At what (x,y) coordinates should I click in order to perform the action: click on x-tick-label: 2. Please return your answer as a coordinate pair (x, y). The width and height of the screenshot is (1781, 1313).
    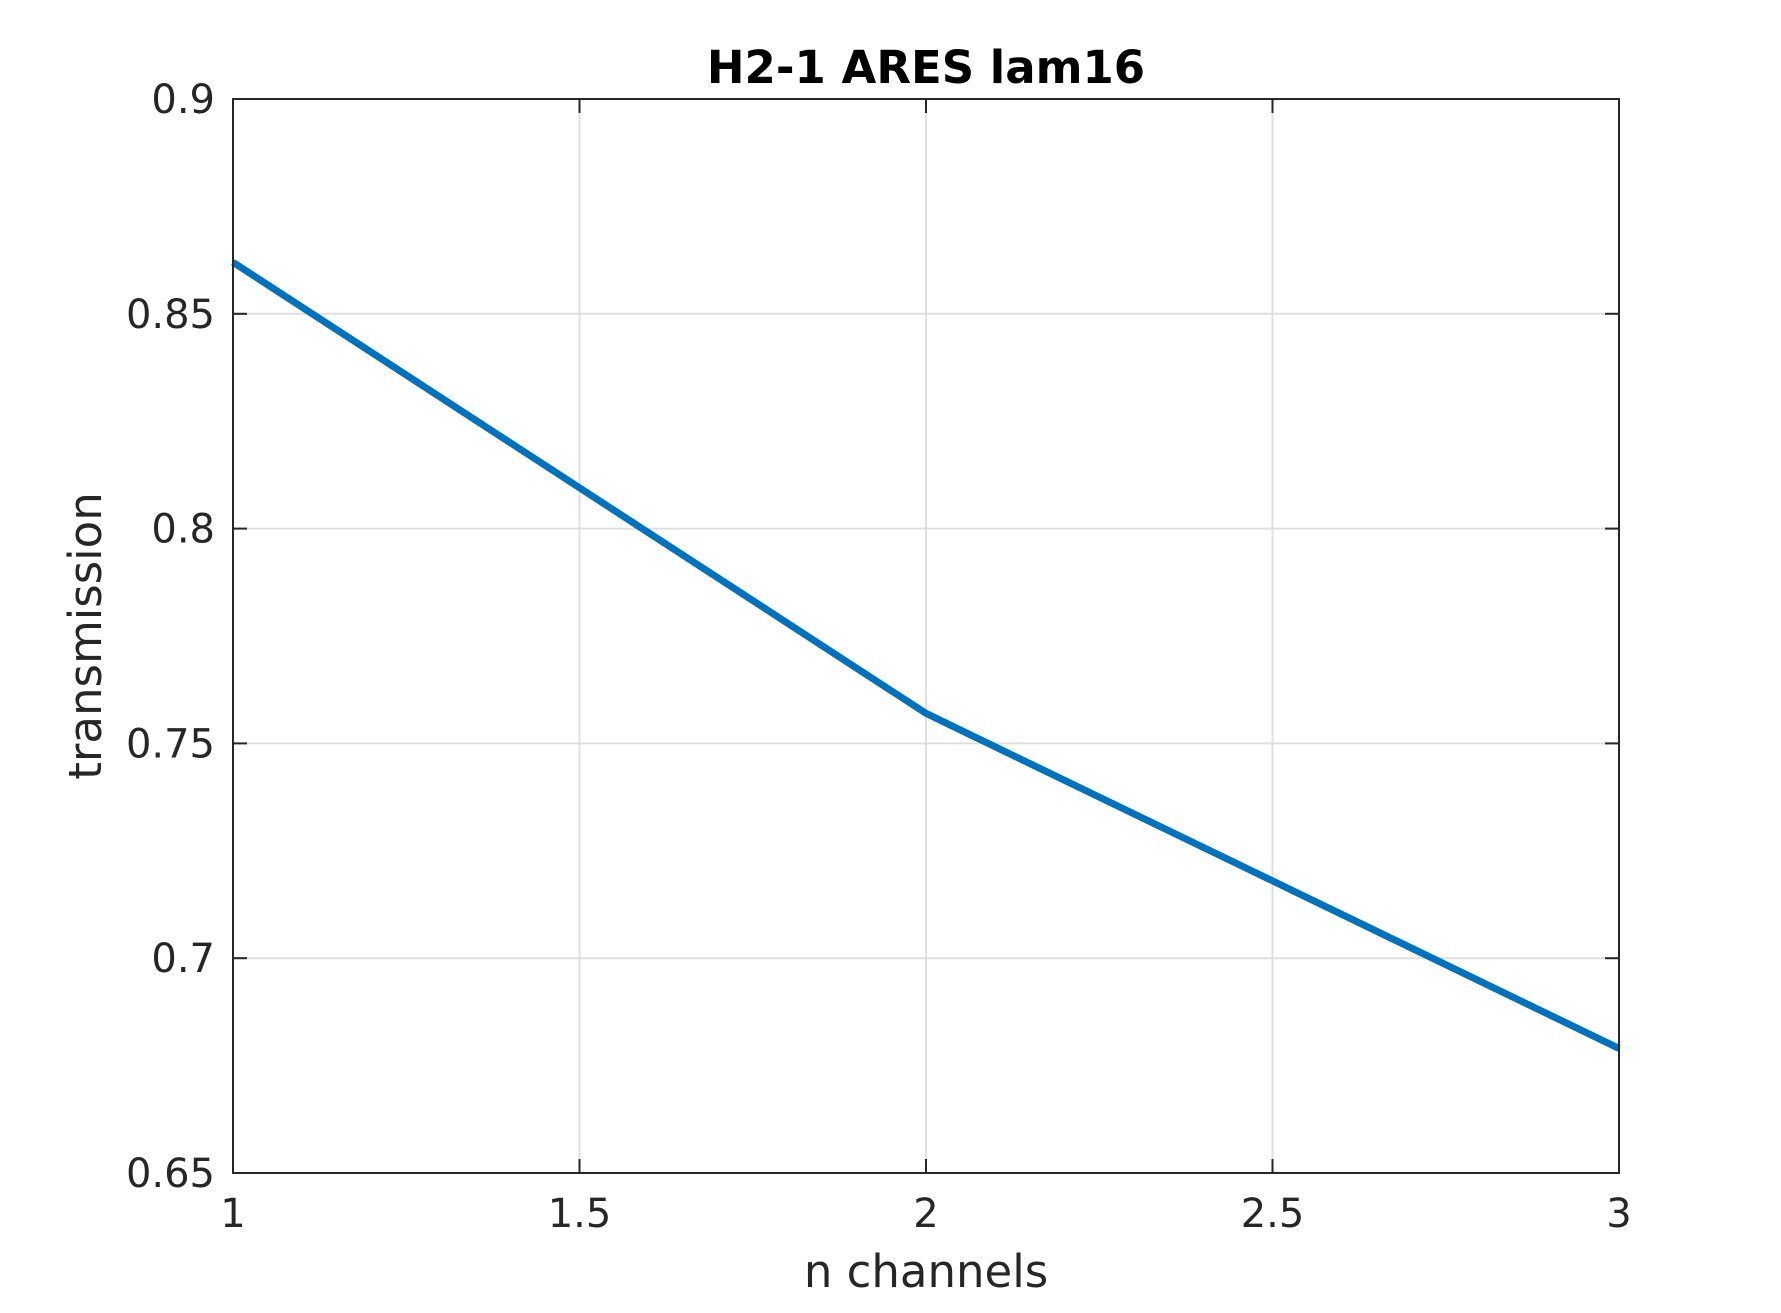
    Looking at the image, I should click on (925, 1214).